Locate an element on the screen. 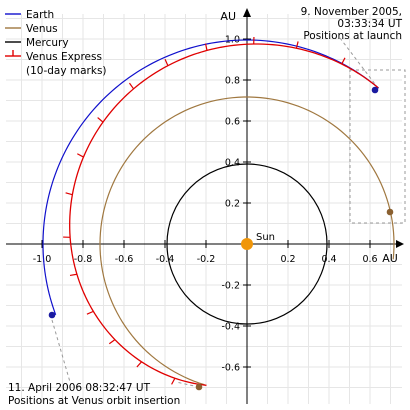 The width and height of the screenshot is (410, 410). y-tick-label: 0.6 is located at coordinates (232, 122).